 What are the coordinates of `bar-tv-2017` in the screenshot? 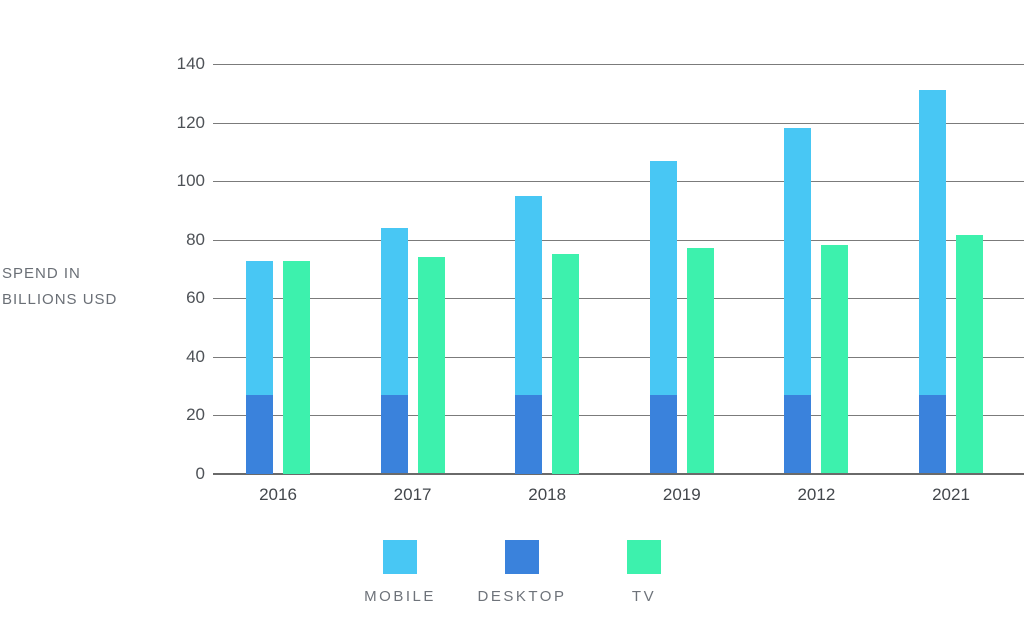 It's located at (431, 365).